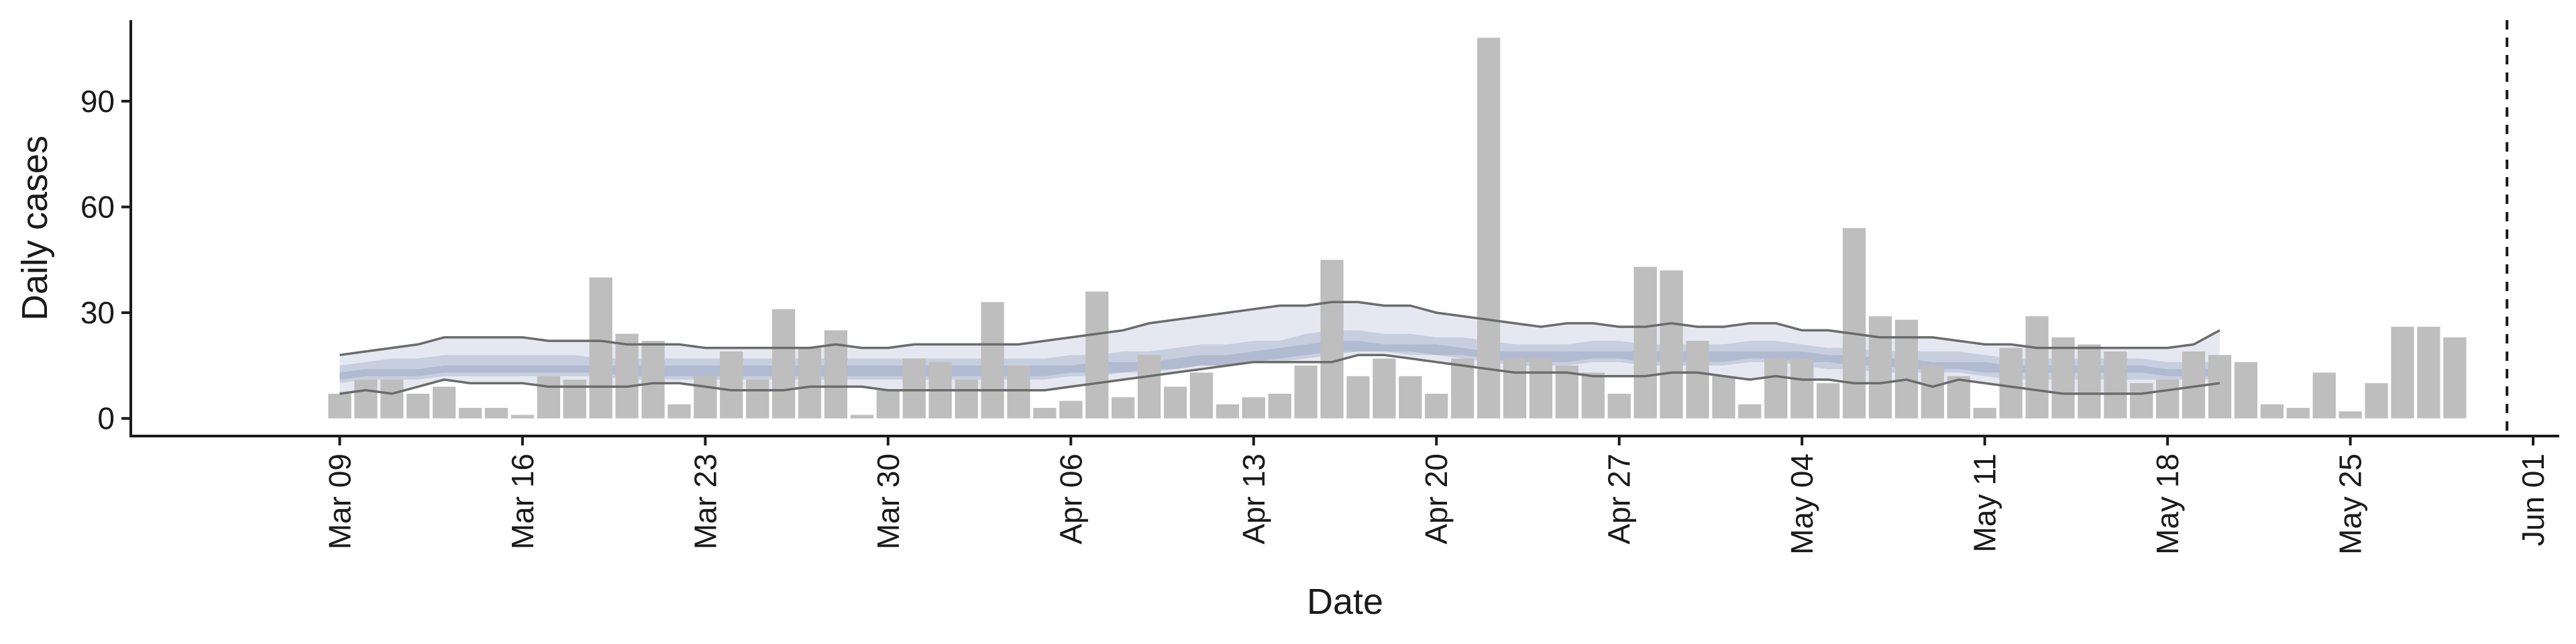 The image size is (2576, 644). What do you see at coordinates (1253, 499) in the screenshot?
I see `x-tick-label: Apr 13` at bounding box center [1253, 499].